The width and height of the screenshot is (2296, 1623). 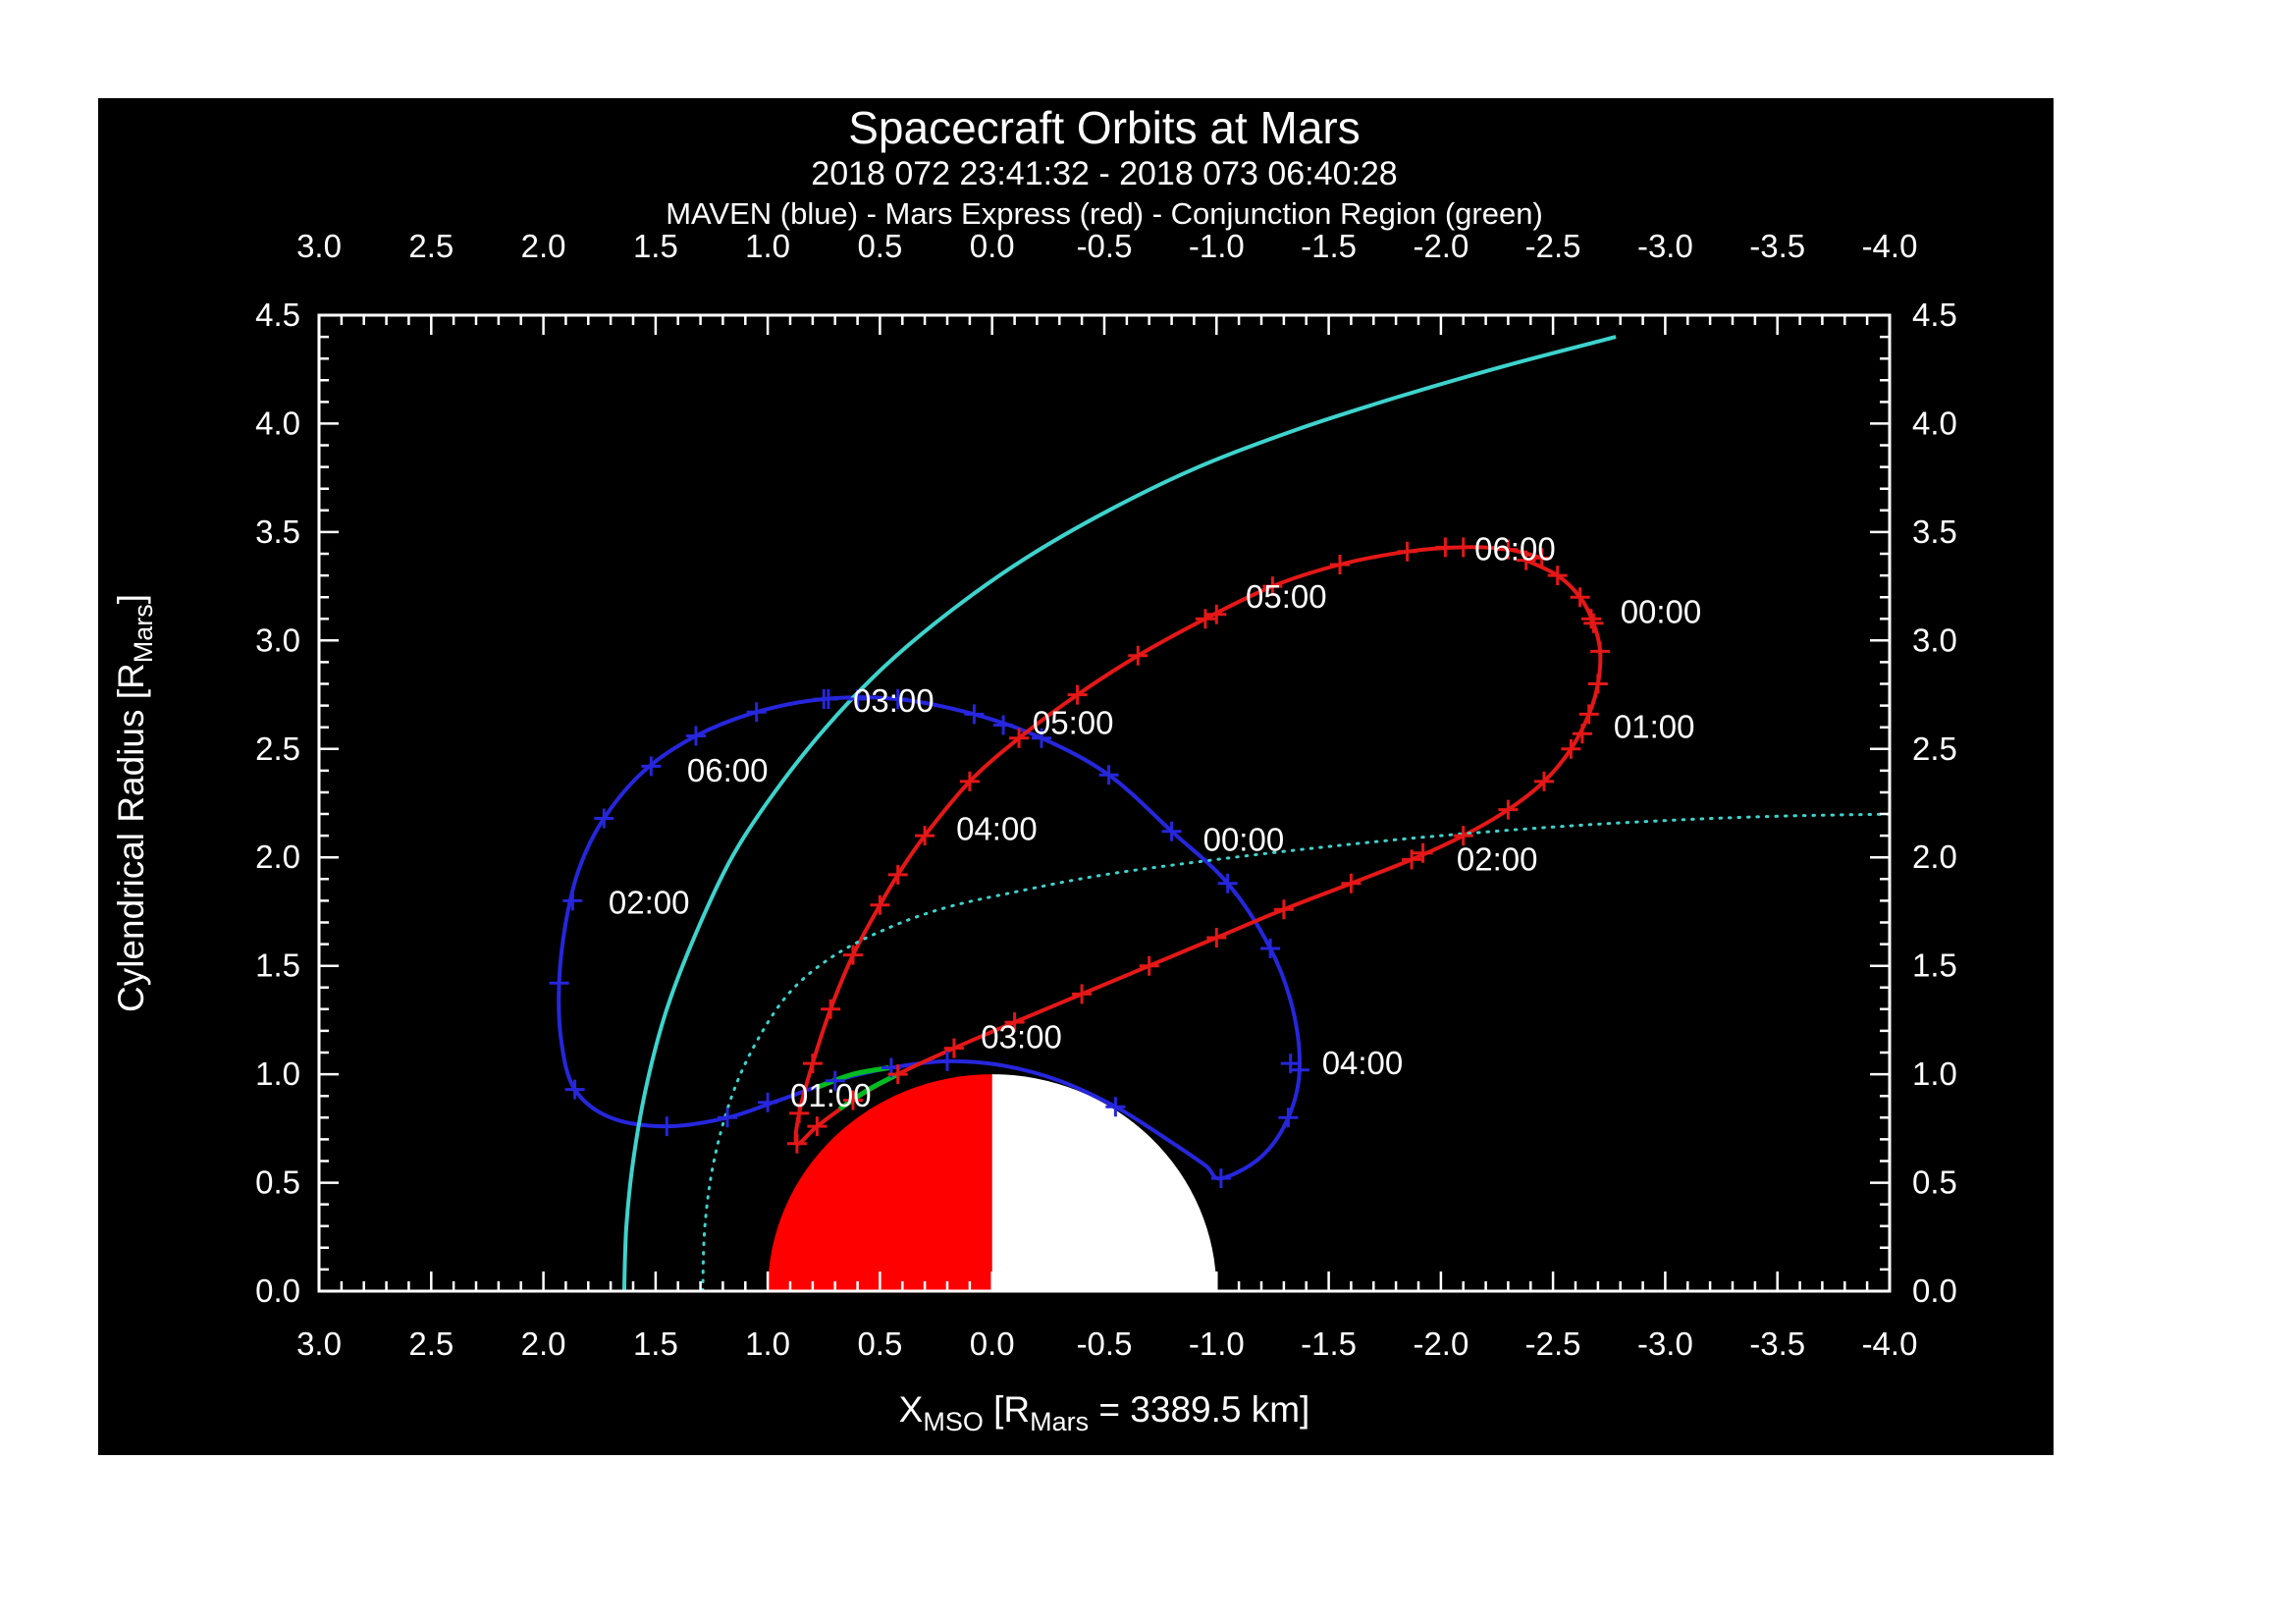 What do you see at coordinates (1497, 858) in the screenshot?
I see `mex-orbit-time-label: 02:00` at bounding box center [1497, 858].